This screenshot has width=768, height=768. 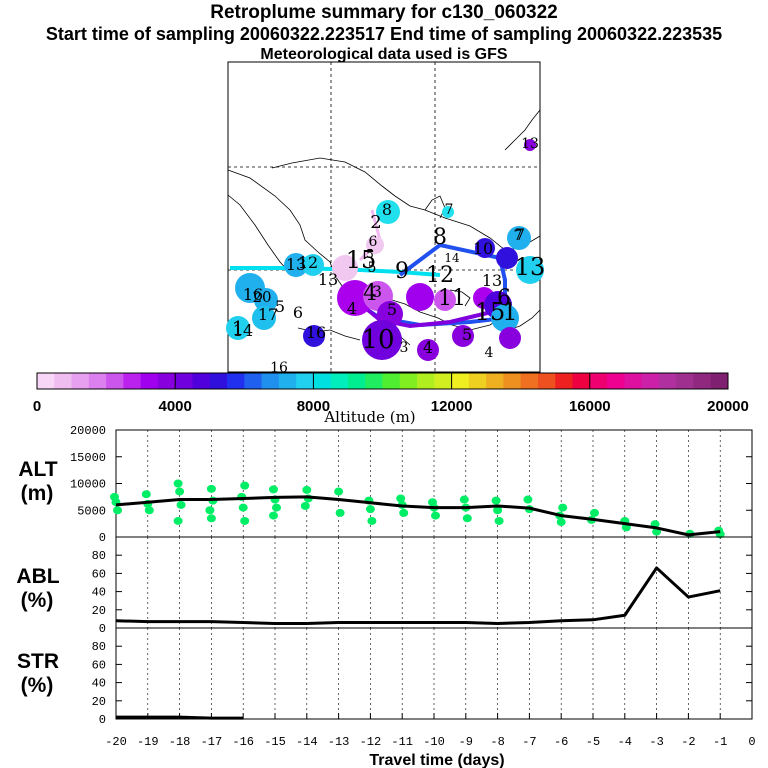 I want to click on plume-label: 15, so click(x=361, y=260).